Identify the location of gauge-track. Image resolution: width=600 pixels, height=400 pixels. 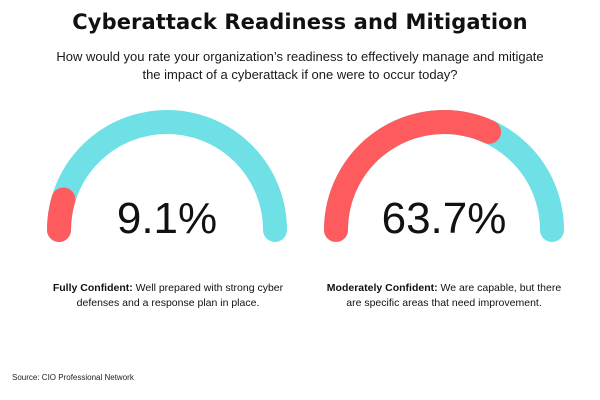
(167, 176).